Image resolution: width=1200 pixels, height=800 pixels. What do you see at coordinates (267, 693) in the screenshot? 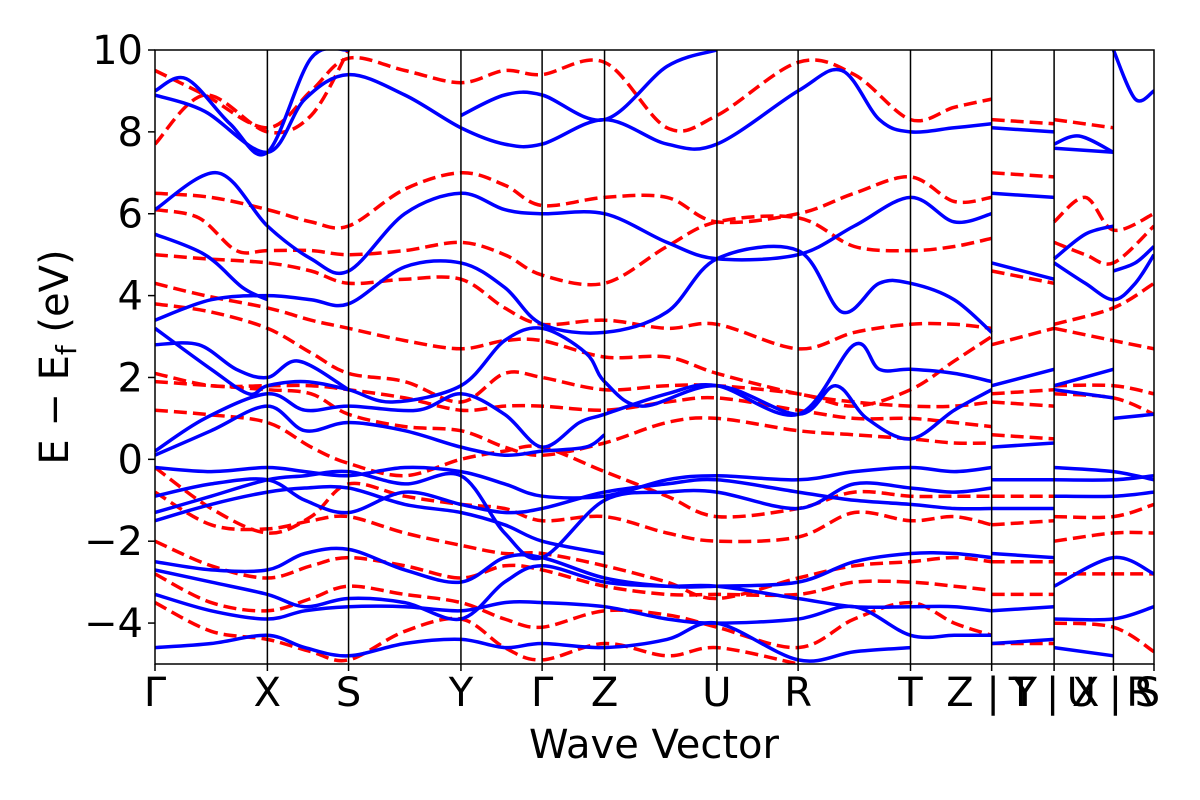
I see `x-tick-label-2: X` at bounding box center [267, 693].